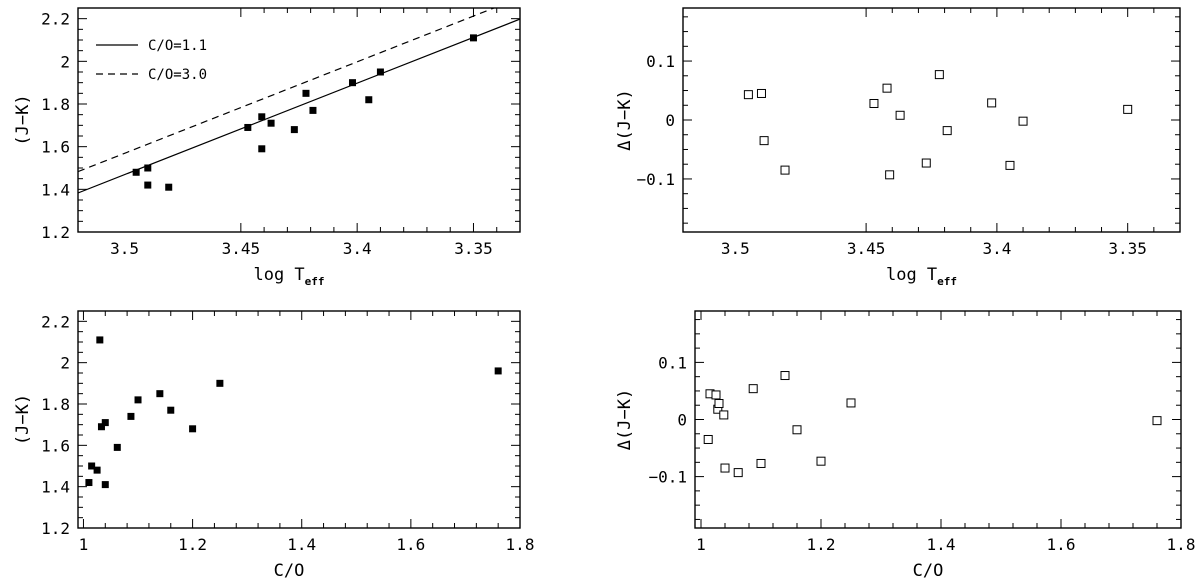 Image resolution: width=1200 pixels, height=587 pixels. What do you see at coordinates (301, 544) in the screenshot?
I see `x-tick-label: 1.4` at bounding box center [301, 544].